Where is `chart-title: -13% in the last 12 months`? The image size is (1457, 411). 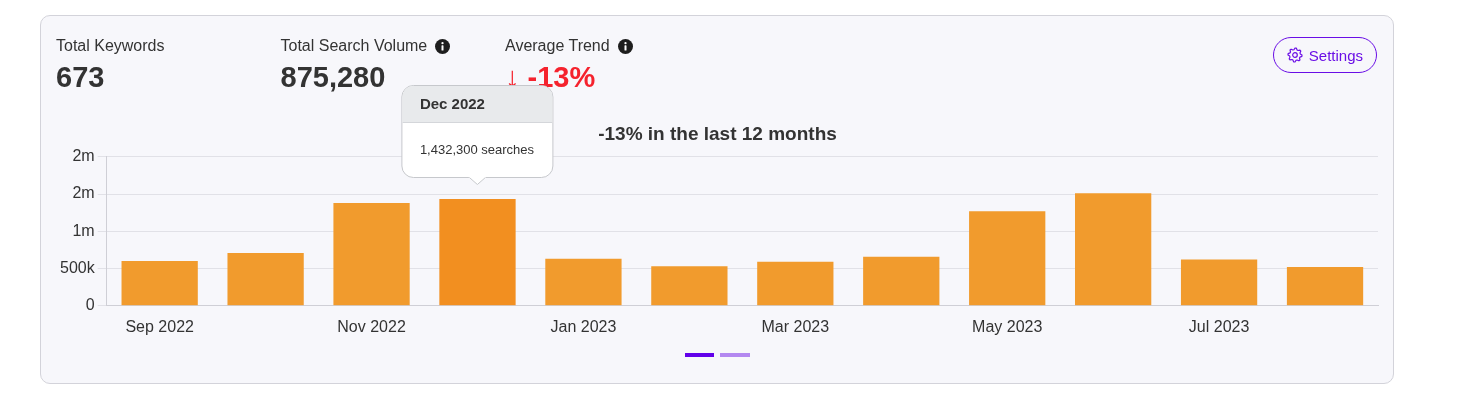
chart-title: -13% in the last 12 months is located at coordinates (717, 133).